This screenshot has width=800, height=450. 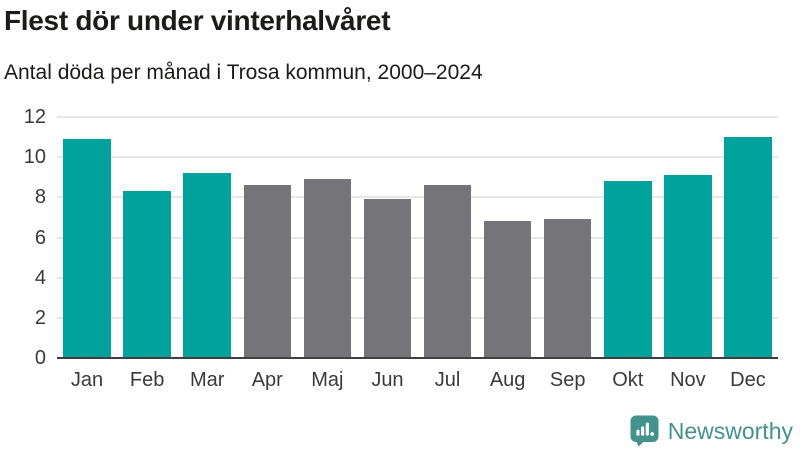 I want to click on y-tick-label-8: 8, so click(x=40, y=197).